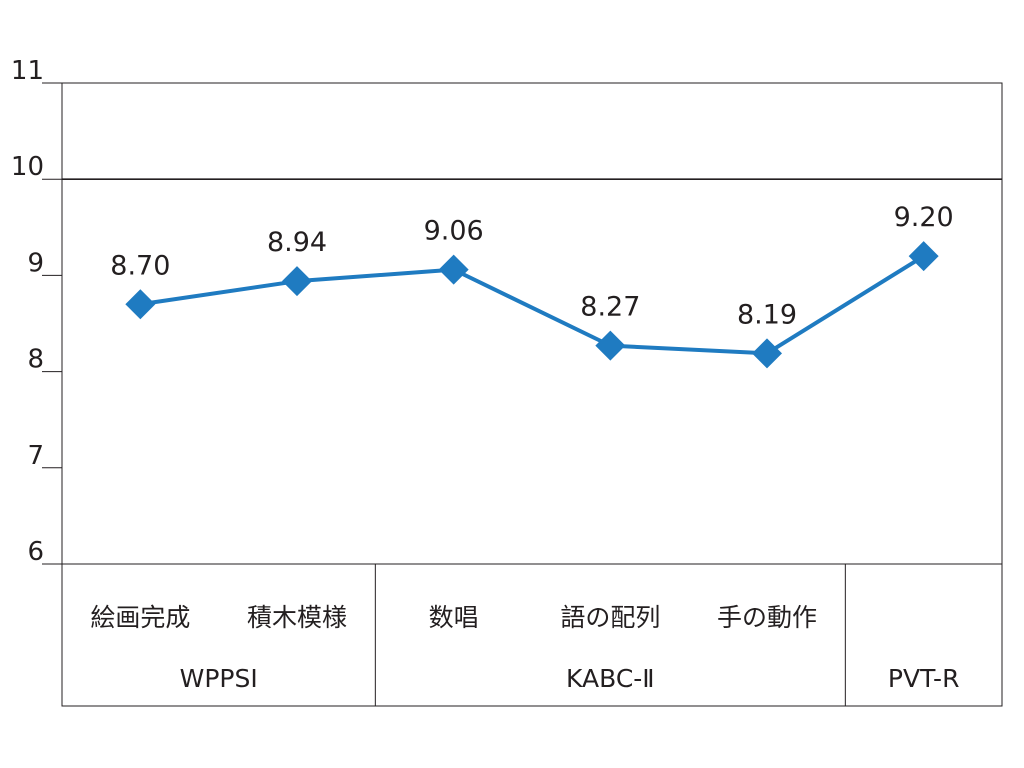  I want to click on category-label: 数唱, so click(454, 617).